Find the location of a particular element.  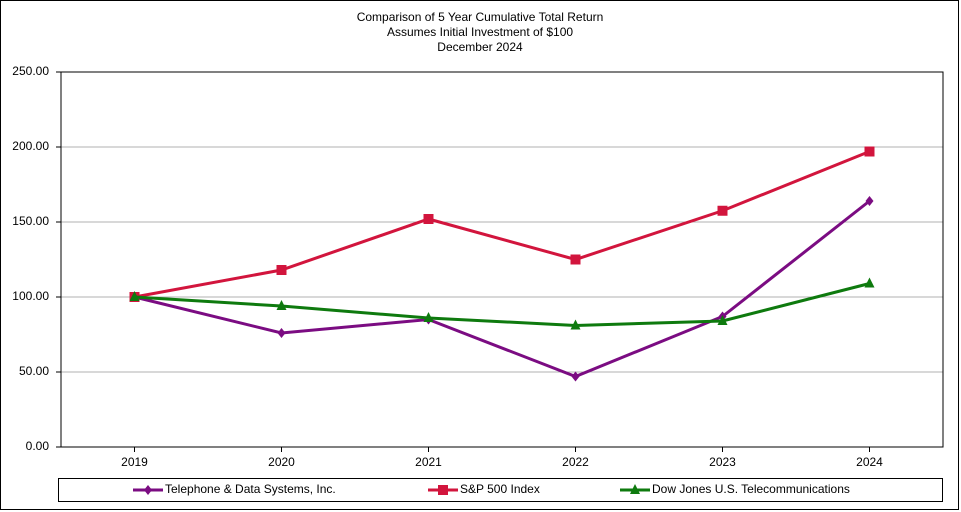

legend-label: S&P 500 Index is located at coordinates (500, 489).